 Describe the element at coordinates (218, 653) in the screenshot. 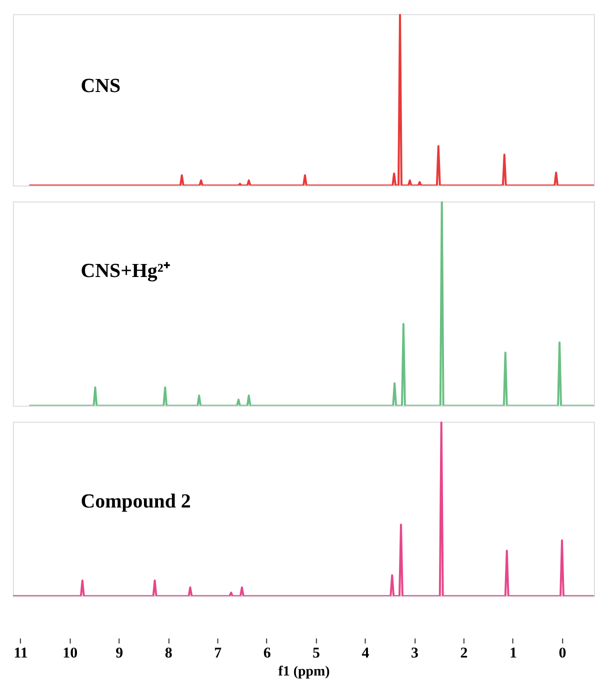

I see `x-tick-label: 7` at that location.